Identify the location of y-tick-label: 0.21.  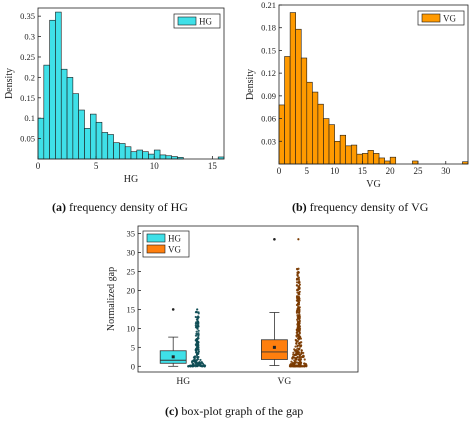
(268, 5).